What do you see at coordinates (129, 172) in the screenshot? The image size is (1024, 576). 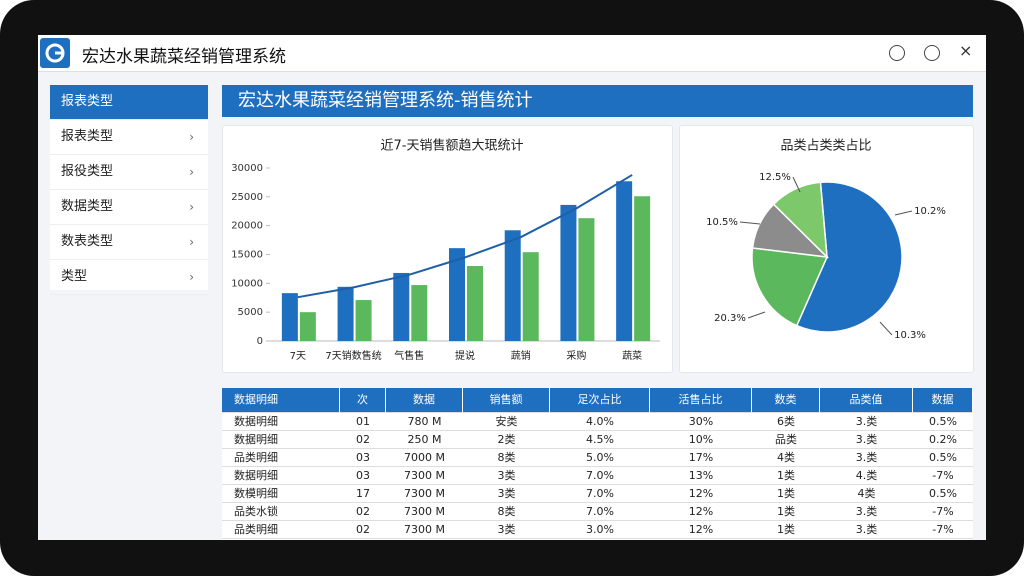 I see `sidebar-item: 报役类型 ›` at bounding box center [129, 172].